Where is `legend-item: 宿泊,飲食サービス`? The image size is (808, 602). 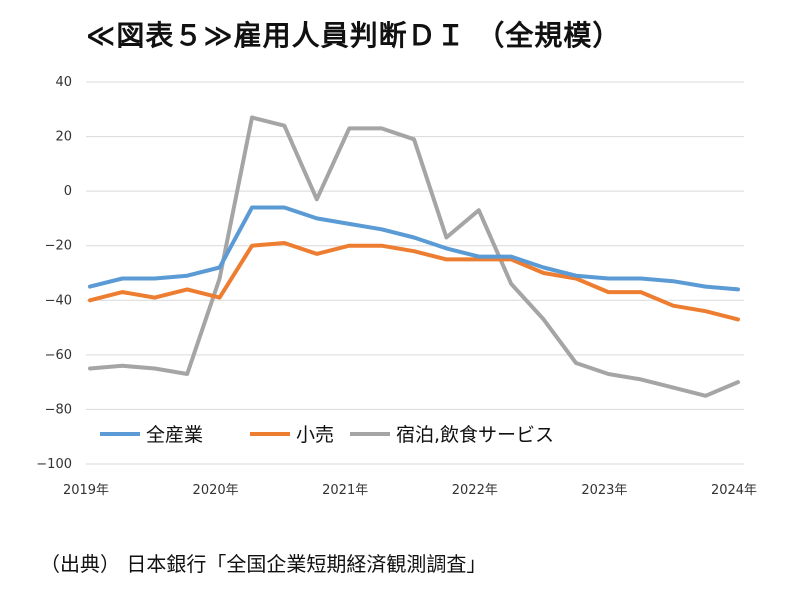
legend-item: 宿泊,飲食サービス is located at coordinates (452, 435).